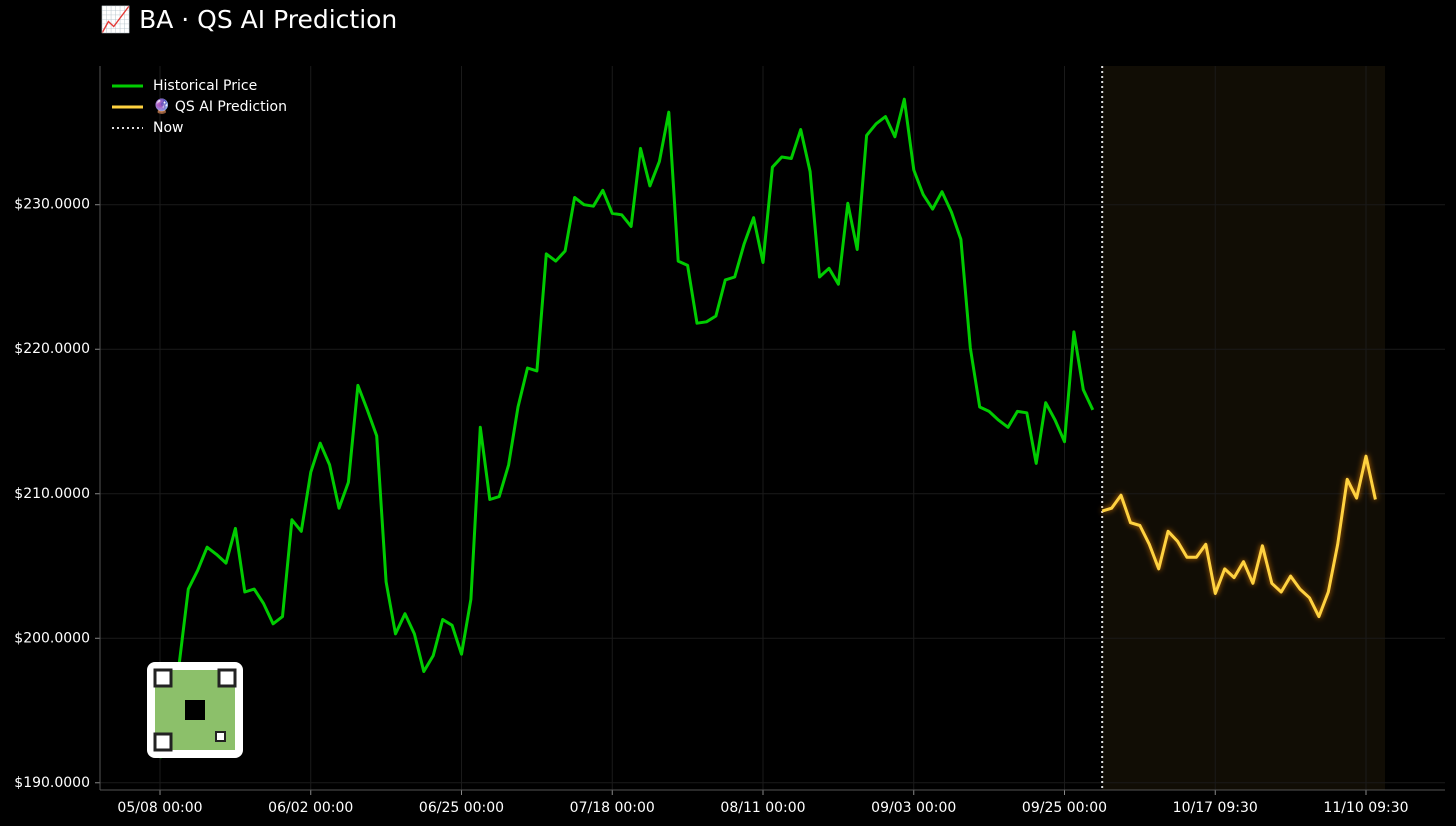  Describe the element at coordinates (52, 205) in the screenshot. I see `y-tick-label: $230.0000` at that location.